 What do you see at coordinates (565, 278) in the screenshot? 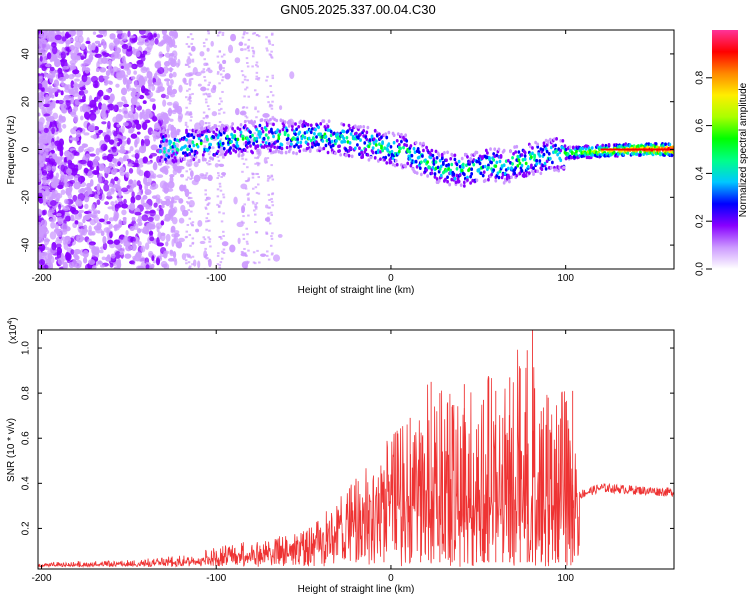
I see `spectrogram-x-tick-label: 100` at bounding box center [565, 278].